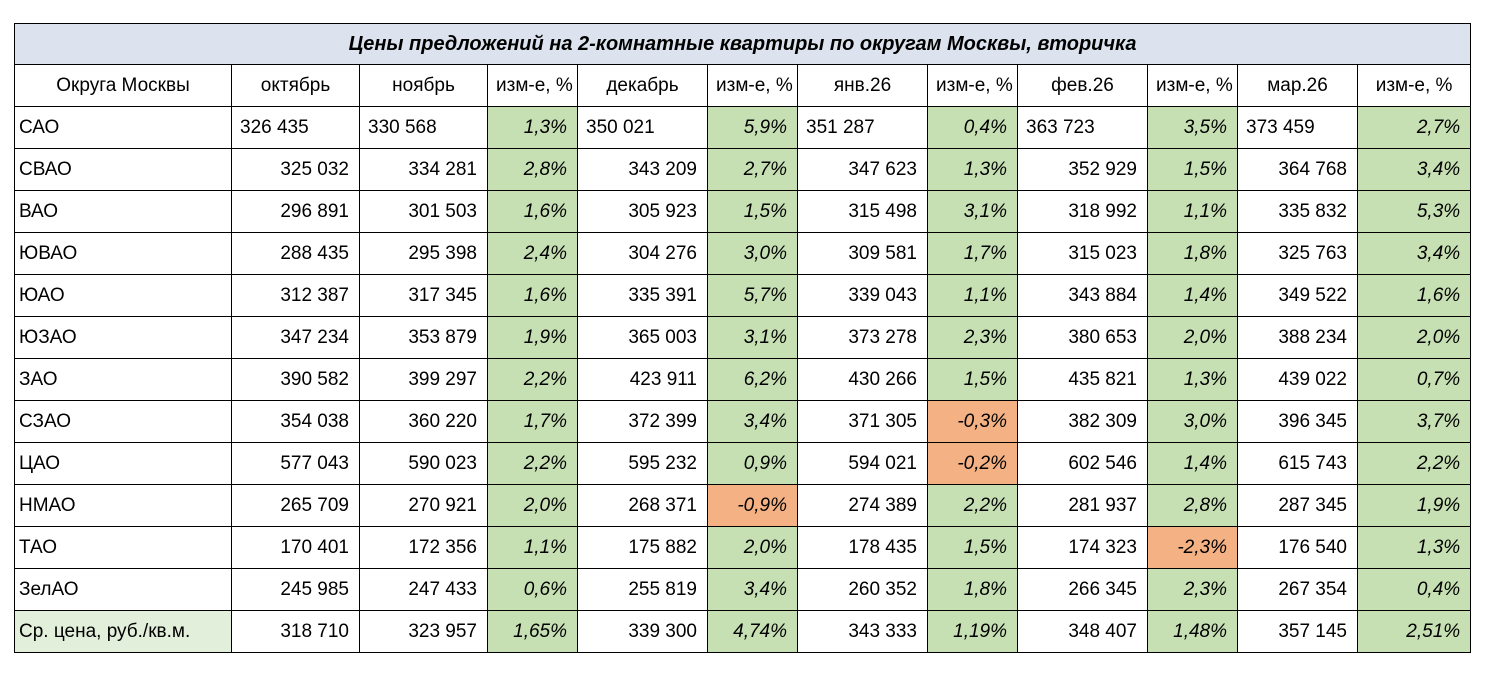 The height and width of the screenshot is (674, 1490). What do you see at coordinates (862, 631) in the screenshot?
I see `price-cell: 343 333` at bounding box center [862, 631].